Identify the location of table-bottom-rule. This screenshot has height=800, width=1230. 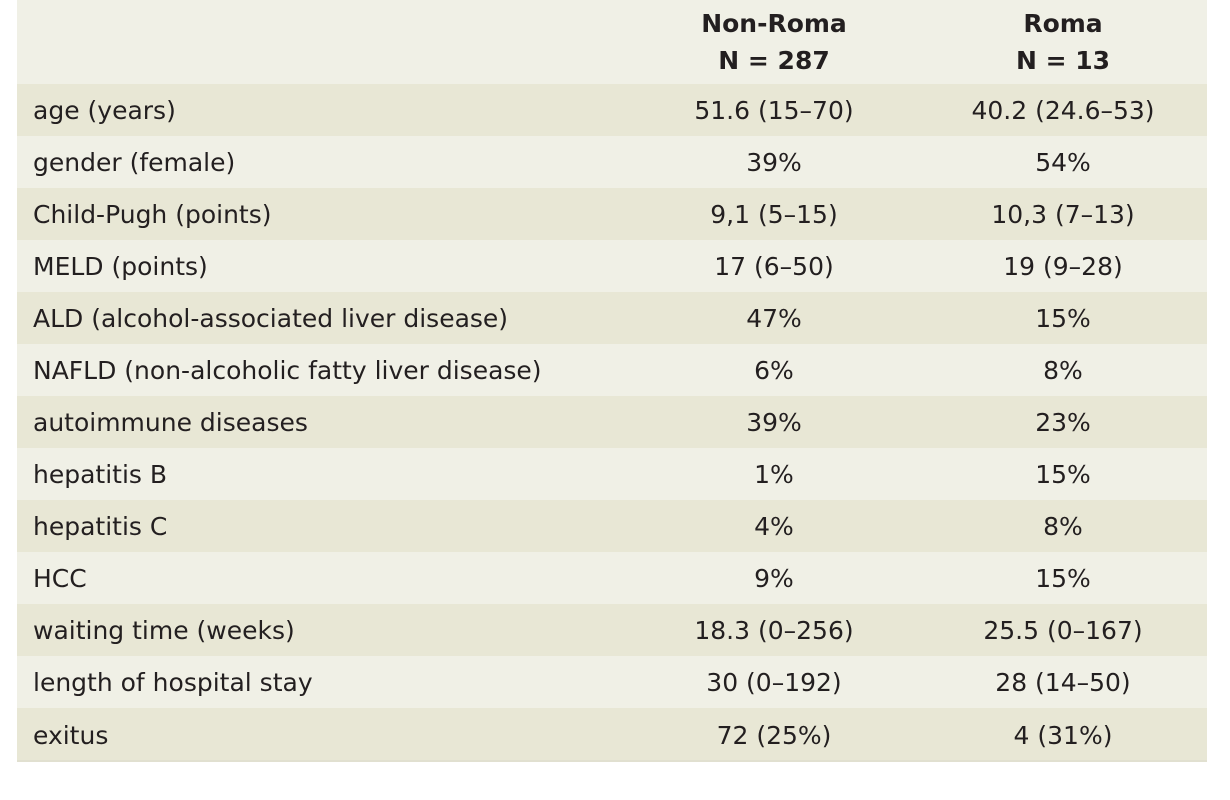
(612, 761).